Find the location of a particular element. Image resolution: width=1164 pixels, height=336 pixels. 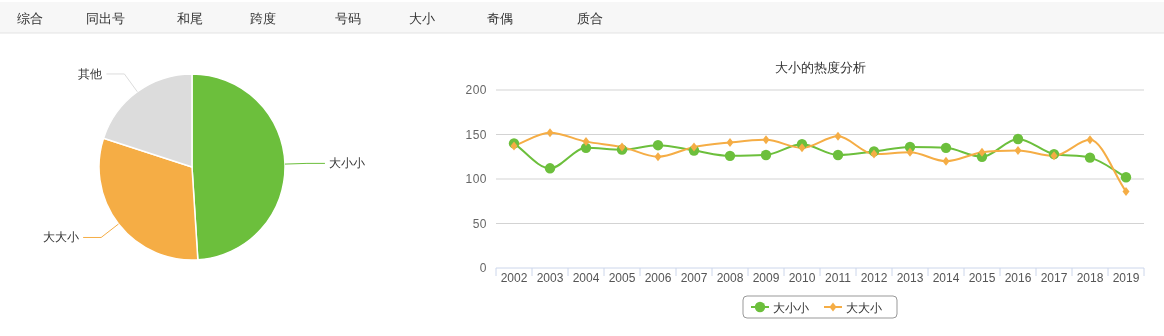

category-label: 跨度 is located at coordinates (263, 18).